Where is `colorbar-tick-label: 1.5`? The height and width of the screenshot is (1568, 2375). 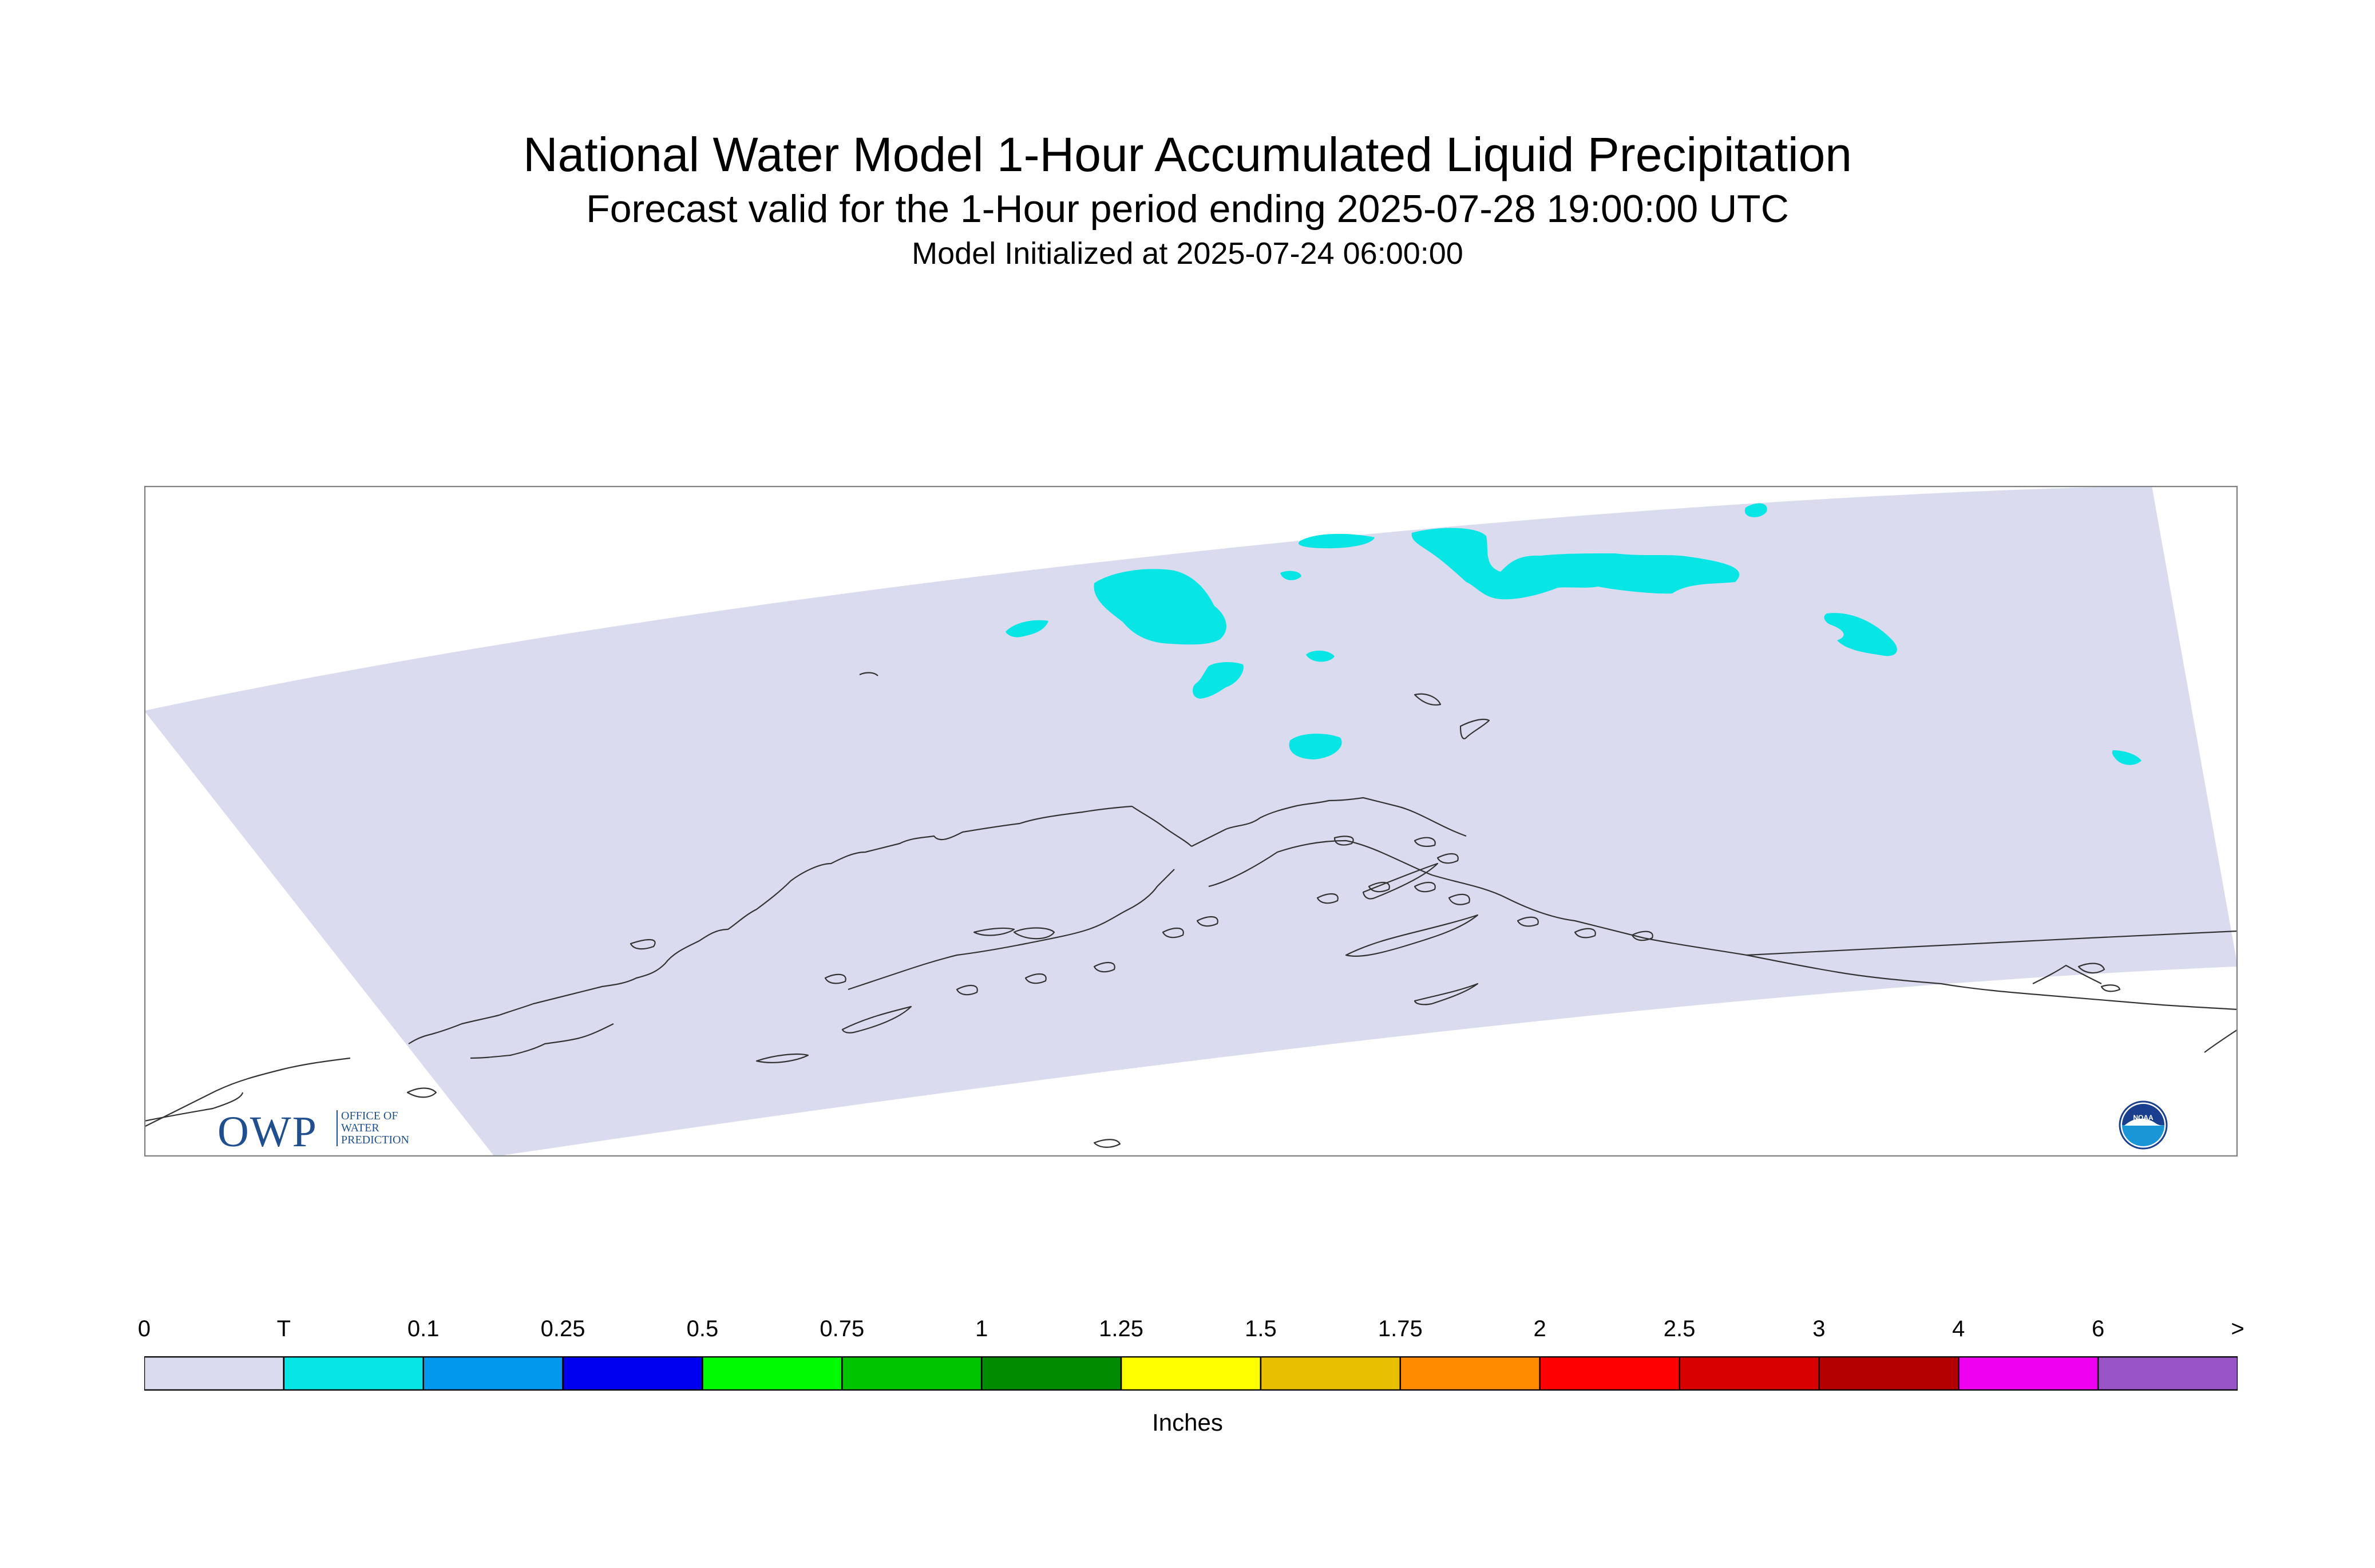
colorbar-tick-label: 1.5 is located at coordinates (1261, 1328).